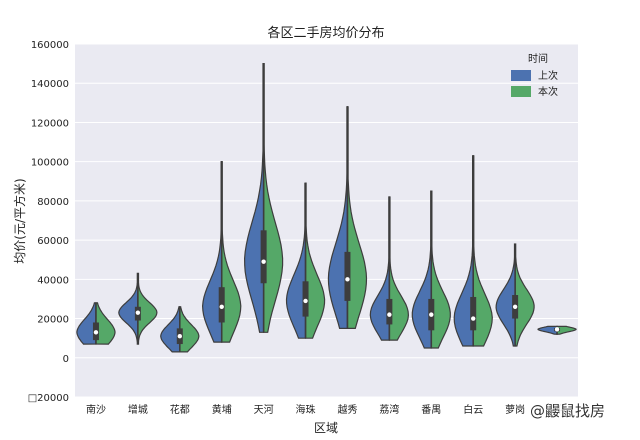 The image size is (640, 440). What do you see at coordinates (50, 84) in the screenshot?
I see `y-tick-label: 140000` at bounding box center [50, 84].